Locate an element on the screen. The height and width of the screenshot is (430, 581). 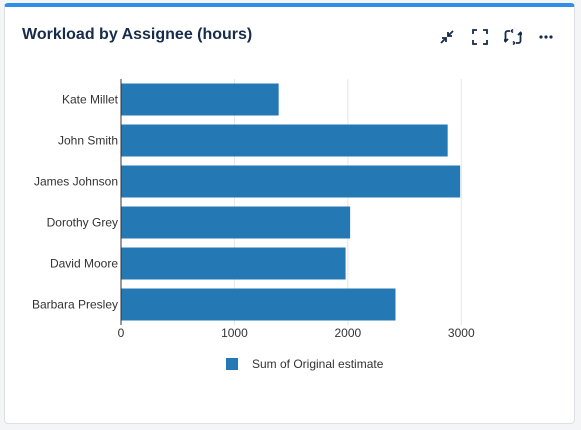
category-label: John Smith is located at coordinates (88, 141).